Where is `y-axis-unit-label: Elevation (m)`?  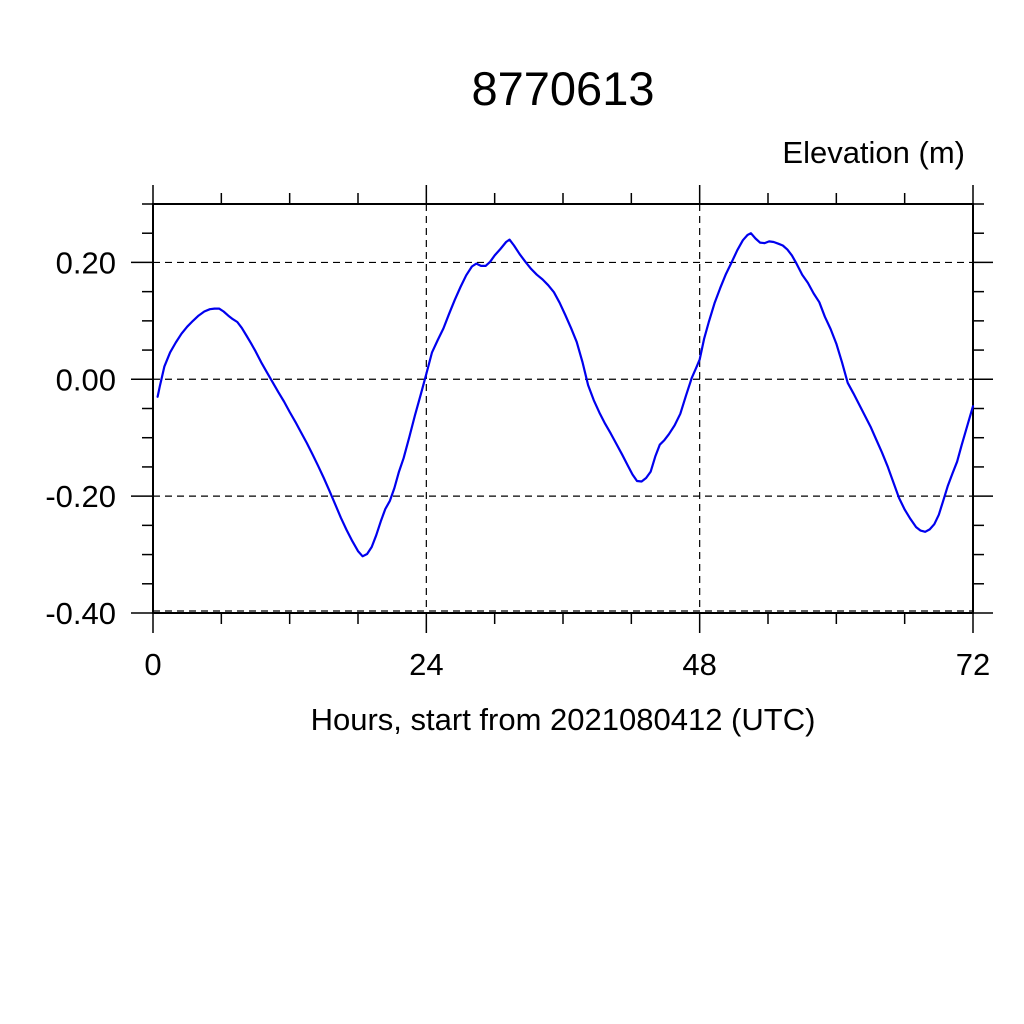
y-axis-unit-label: Elevation (m) is located at coordinates (873, 152).